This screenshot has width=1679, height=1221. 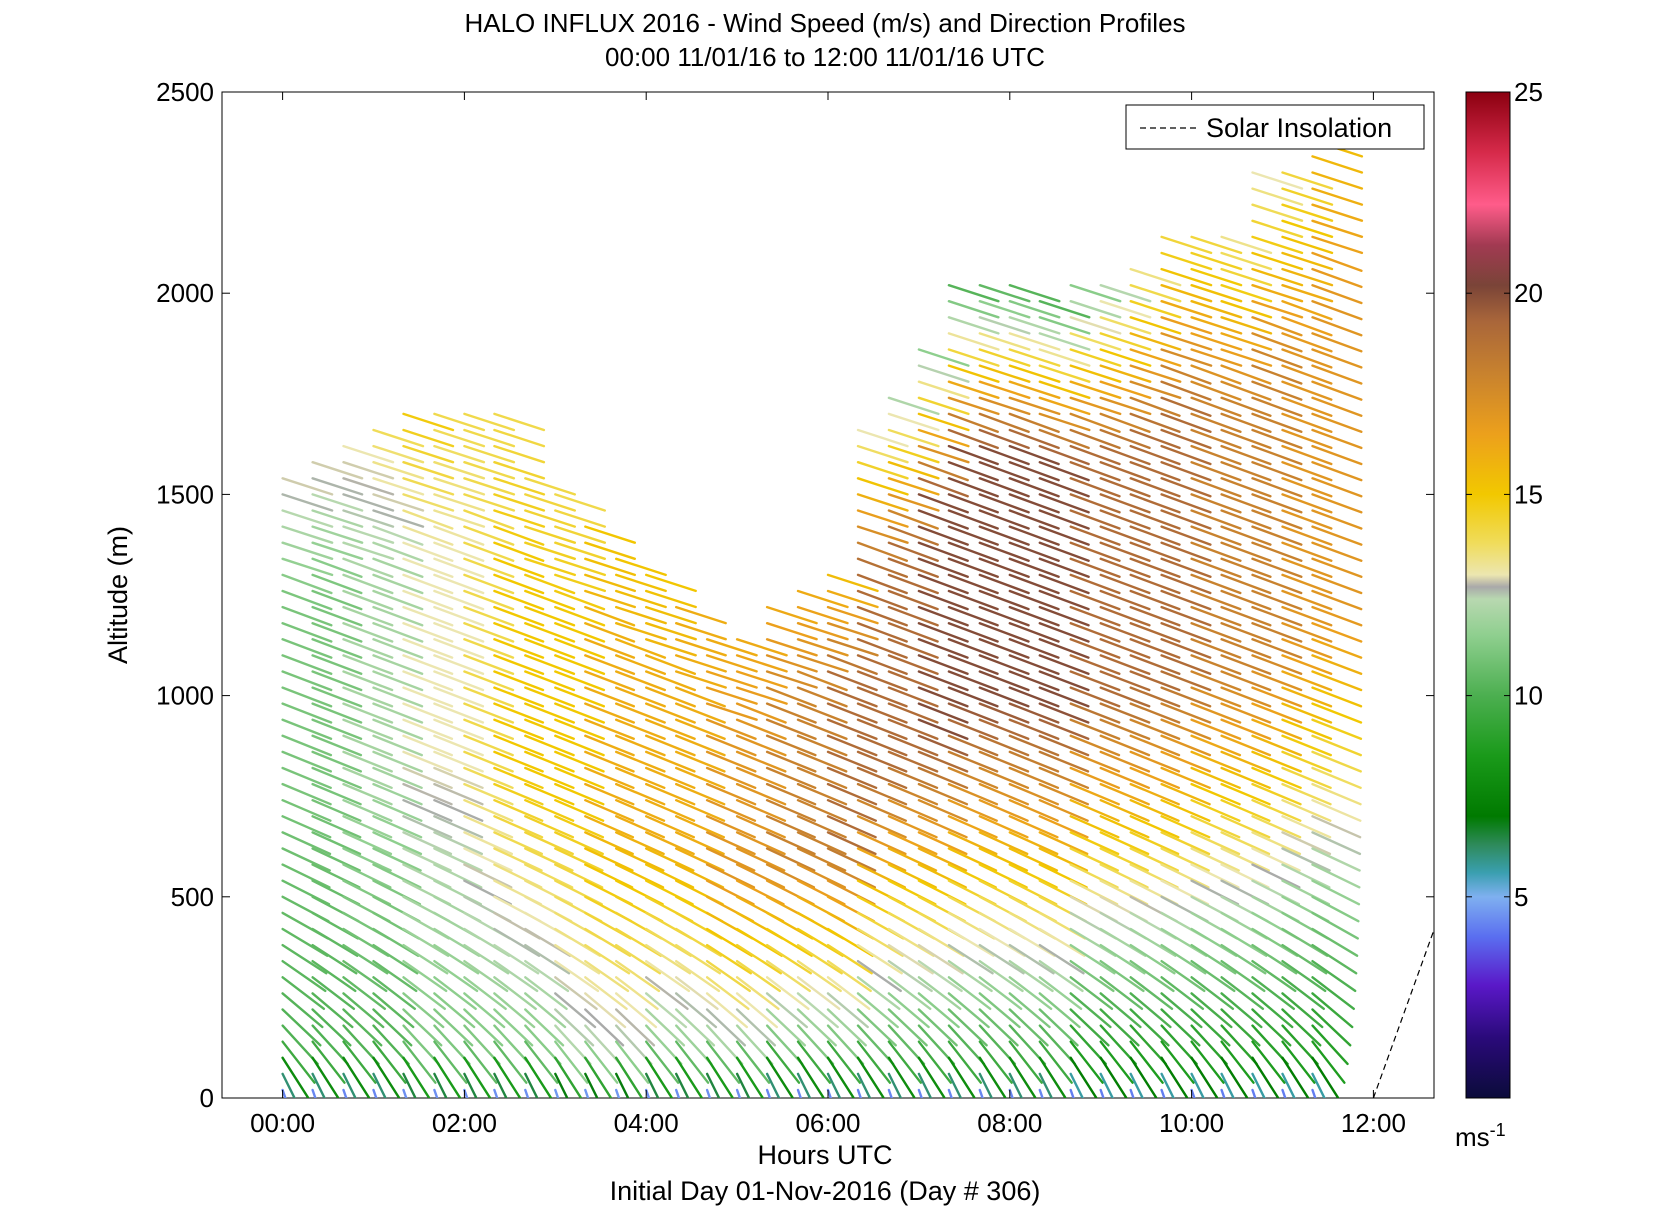 I want to click on y-tick-label: 2500, so click(x=185, y=92).